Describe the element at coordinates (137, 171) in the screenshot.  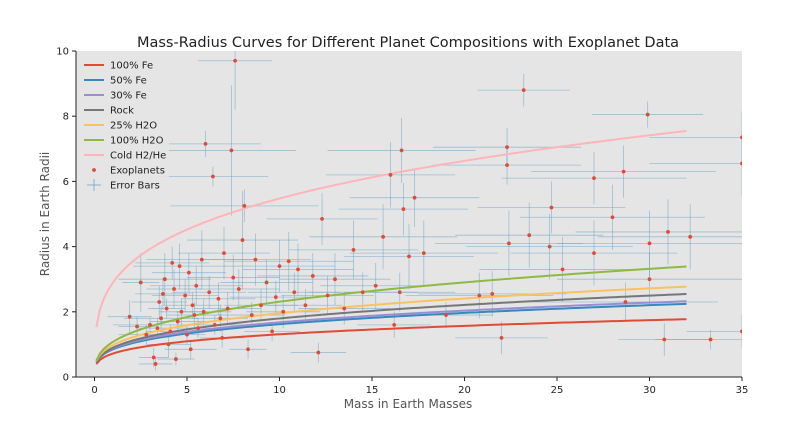
I see `legend-label: Exoplanets` at that location.